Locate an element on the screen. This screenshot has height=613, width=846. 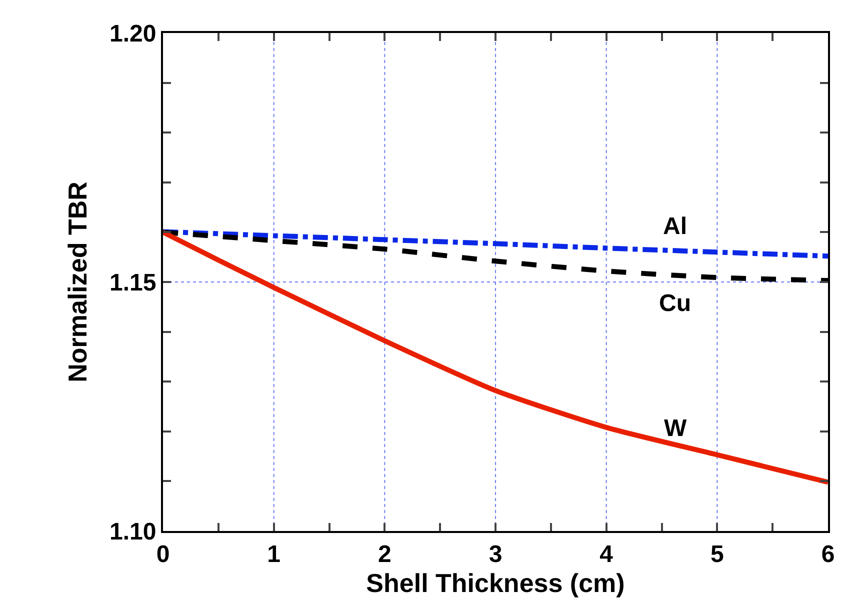
y-tick-label: 1.10 is located at coordinates (132, 532).